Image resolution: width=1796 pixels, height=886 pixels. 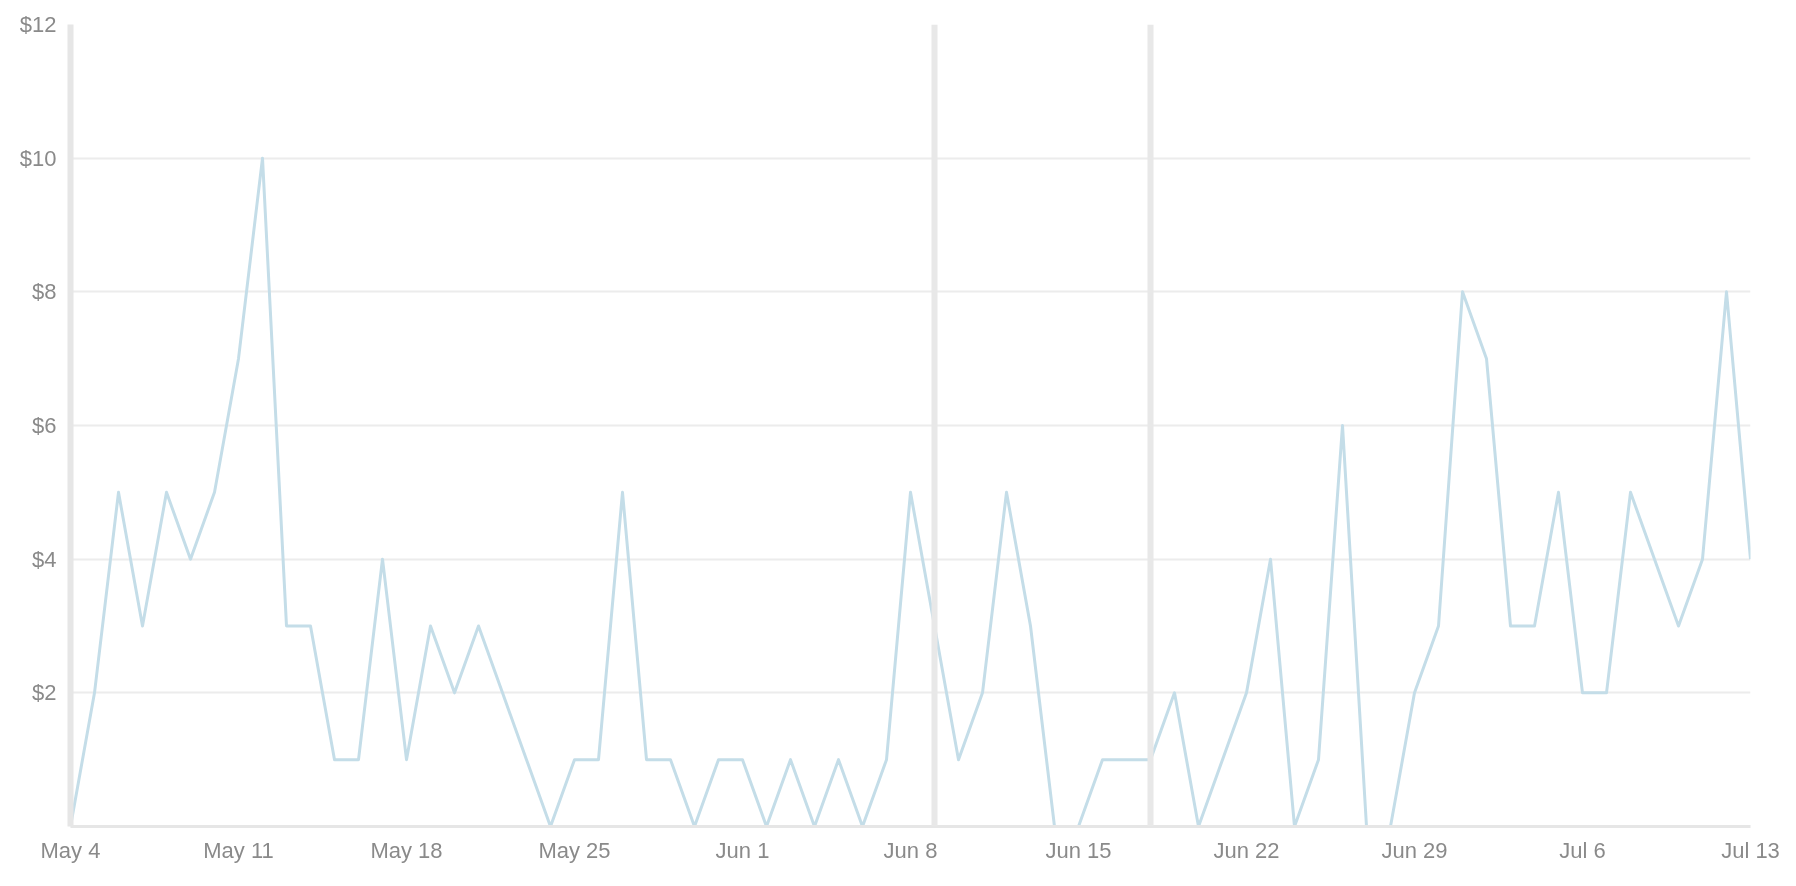 I want to click on y-tick-label: $2, so click(x=44, y=693).